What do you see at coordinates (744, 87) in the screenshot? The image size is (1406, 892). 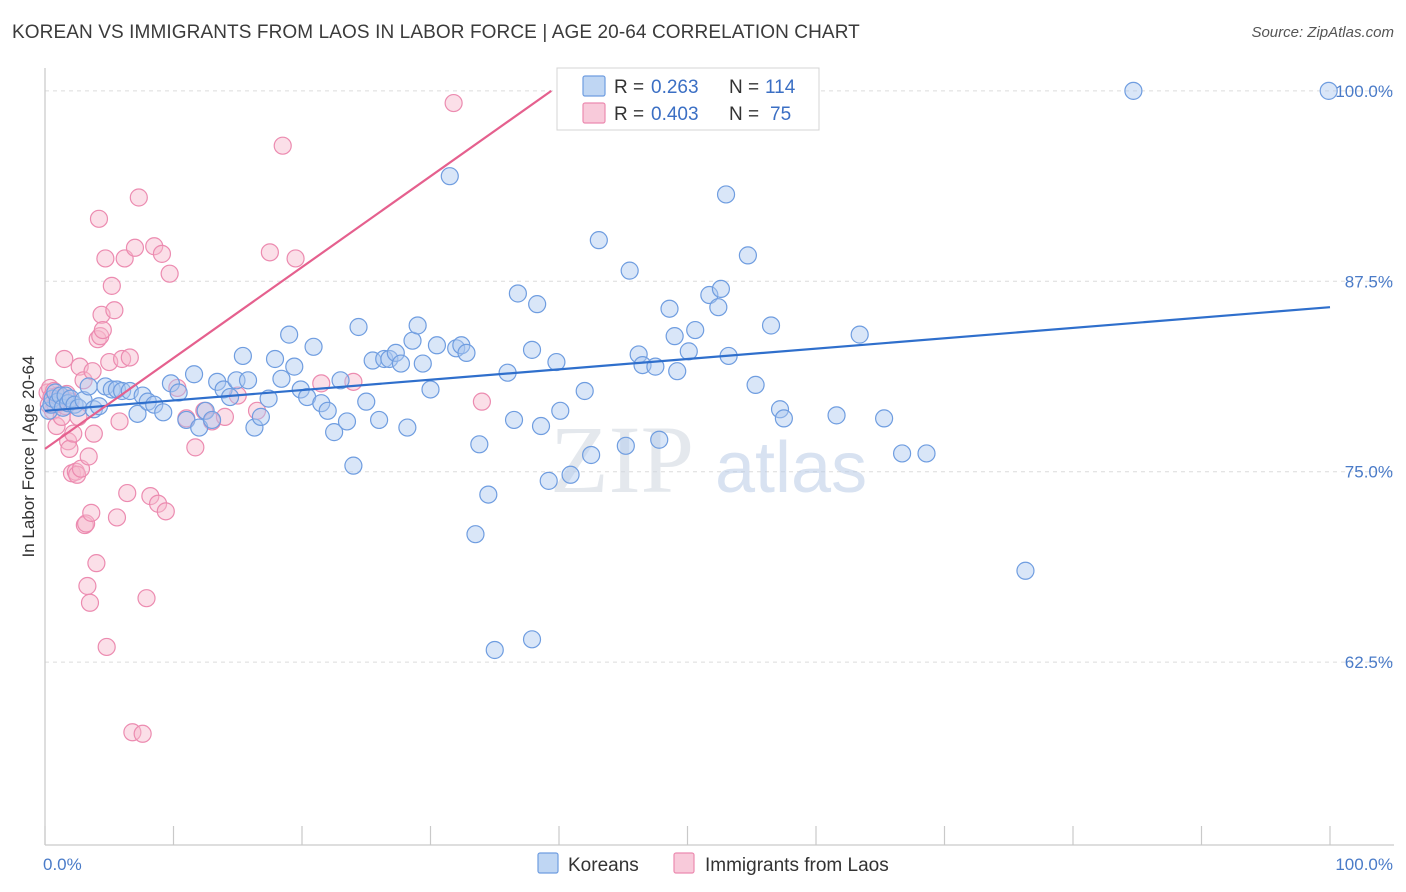 I see `legend-n-label-1: N =` at bounding box center [744, 87].